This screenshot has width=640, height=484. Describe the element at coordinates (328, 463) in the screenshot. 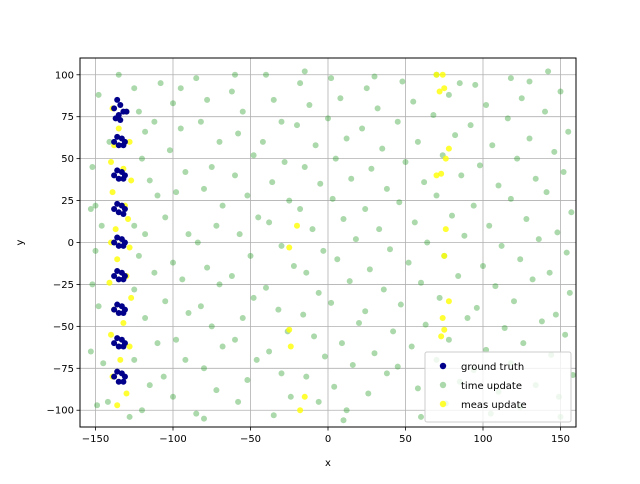

I see `x-axis-label: x` at that location.